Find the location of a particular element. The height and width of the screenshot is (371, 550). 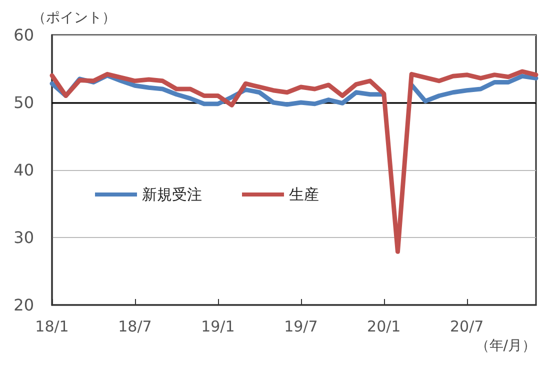

x-tick-label: 20/7 is located at coordinates (467, 327).